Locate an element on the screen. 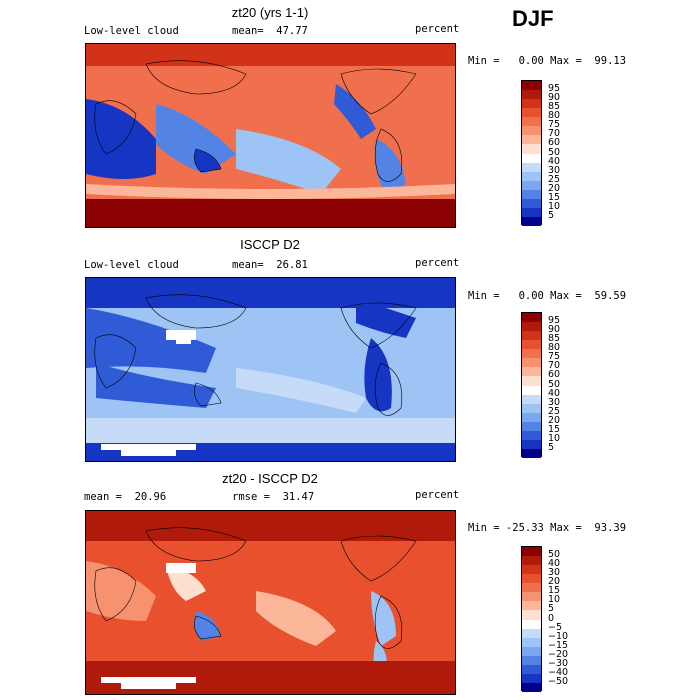 This screenshot has height=700, width=700. panel3-left-label: mean = 20.96 is located at coordinates (125, 497).